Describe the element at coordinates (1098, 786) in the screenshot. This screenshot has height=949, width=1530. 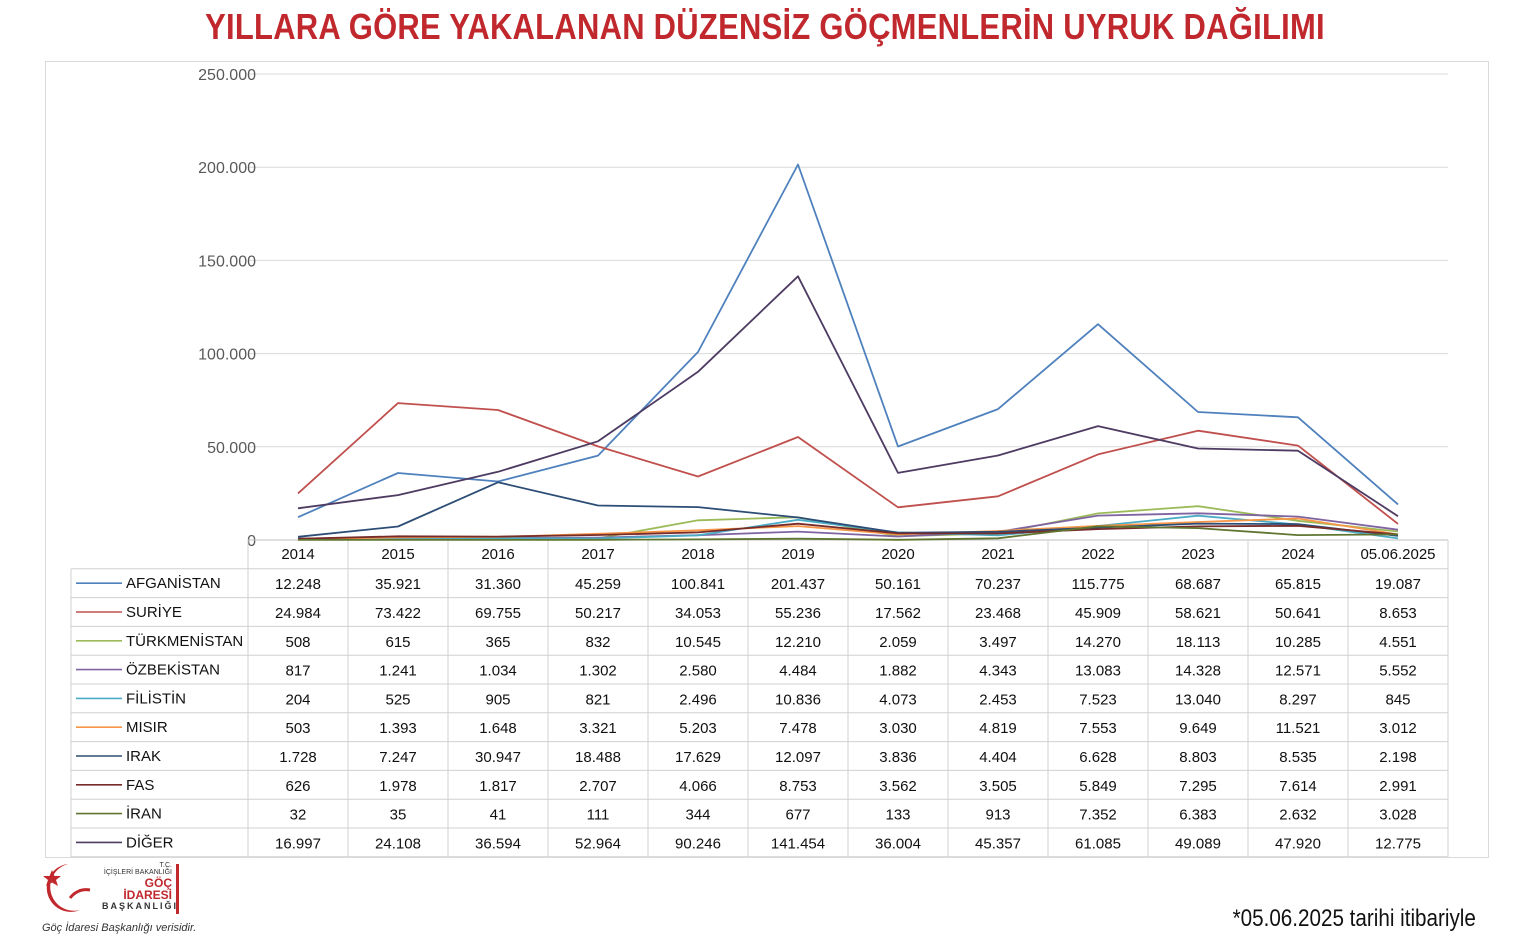
I see `table-cell: 5.849` at that location.